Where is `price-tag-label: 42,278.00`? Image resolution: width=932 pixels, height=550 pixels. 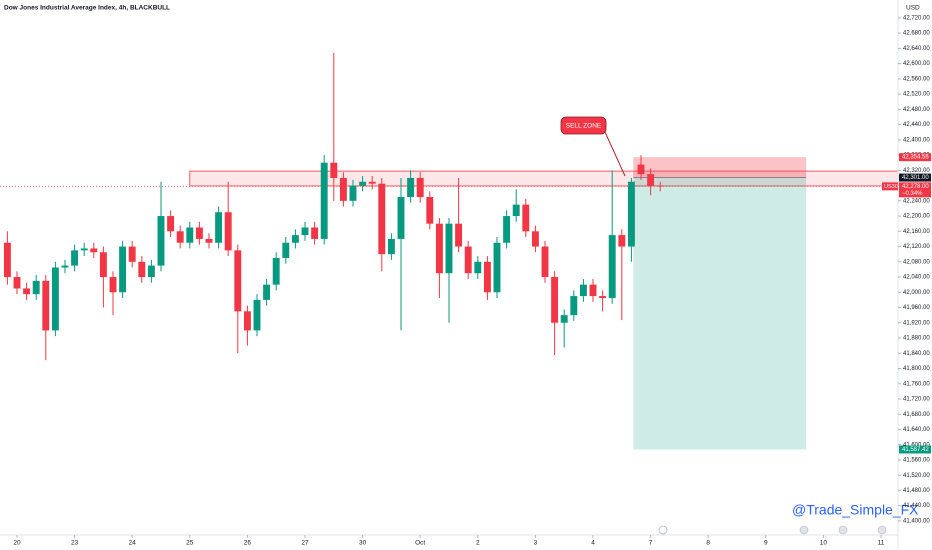
price-tag-label: 42,278.00 is located at coordinates (915, 187).